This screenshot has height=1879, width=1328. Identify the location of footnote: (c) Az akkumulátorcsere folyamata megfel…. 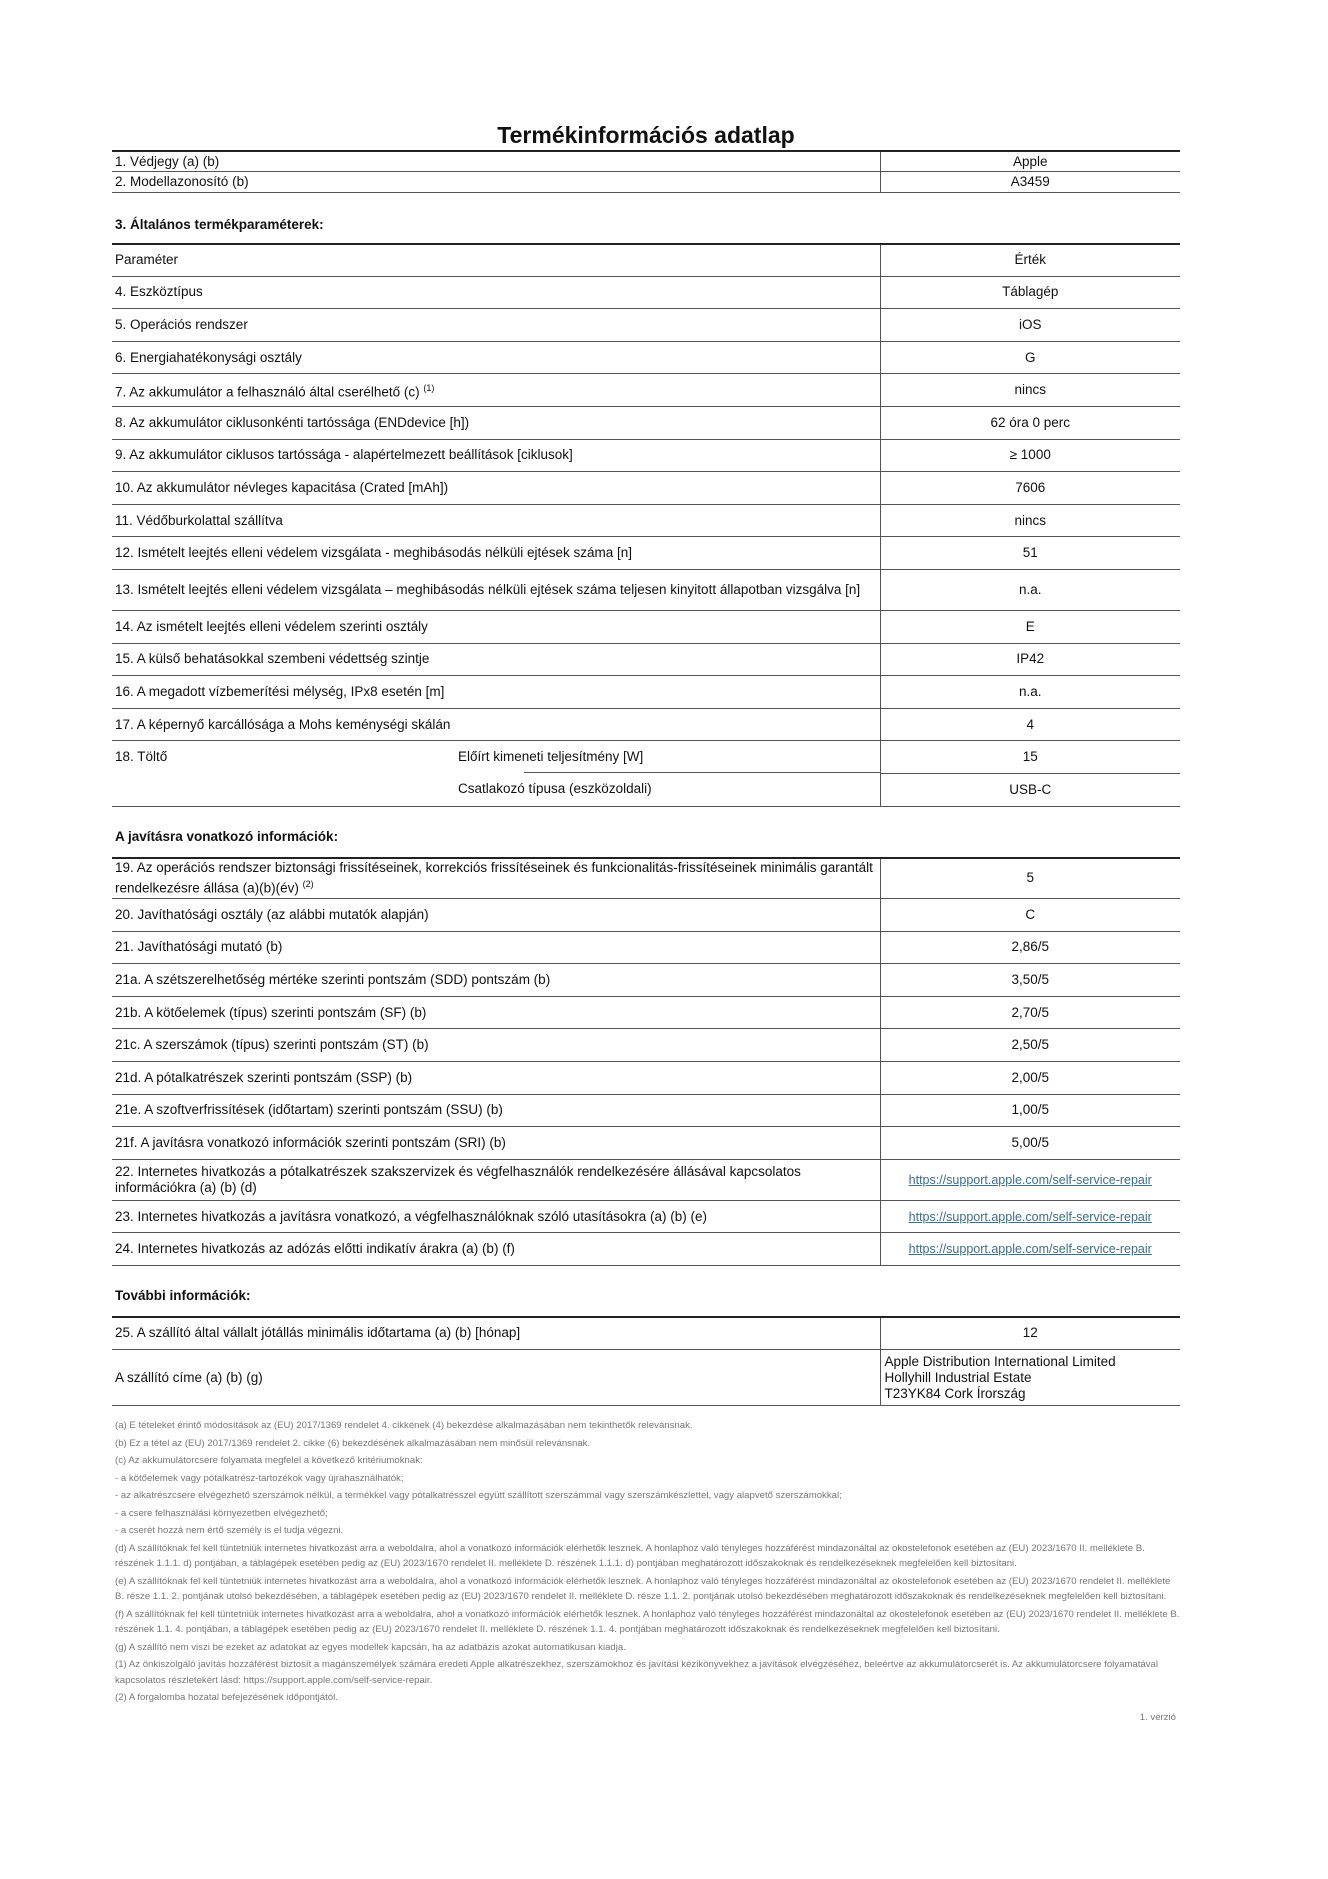
(269, 1461).